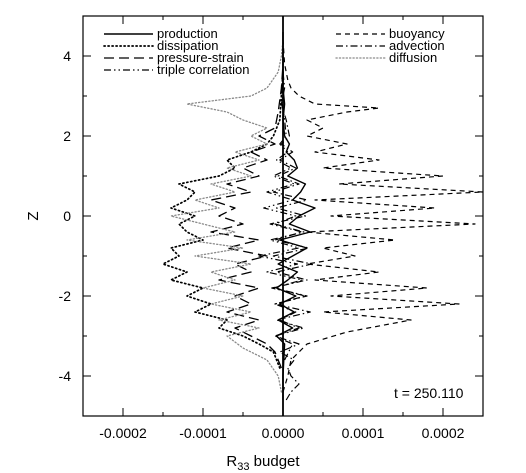 This screenshot has height=473, width=526. What do you see at coordinates (413, 57) in the screenshot?
I see `legend-label-diffusion: diffusion` at bounding box center [413, 57].